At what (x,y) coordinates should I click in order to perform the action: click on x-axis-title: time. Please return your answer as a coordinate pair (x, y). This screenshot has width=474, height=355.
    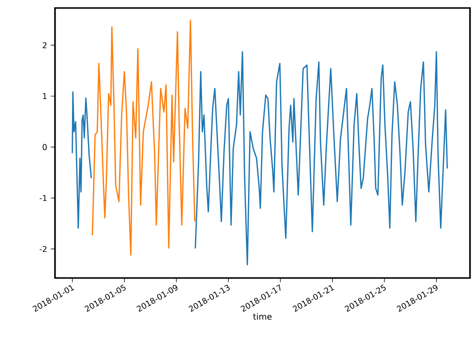
    Looking at the image, I should click on (262, 316).